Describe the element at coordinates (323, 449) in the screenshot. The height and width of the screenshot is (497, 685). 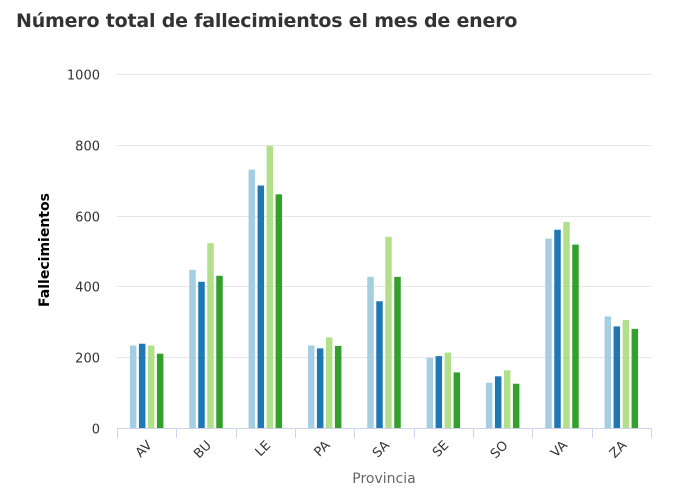
I see `x-tick-label: PA` at that location.